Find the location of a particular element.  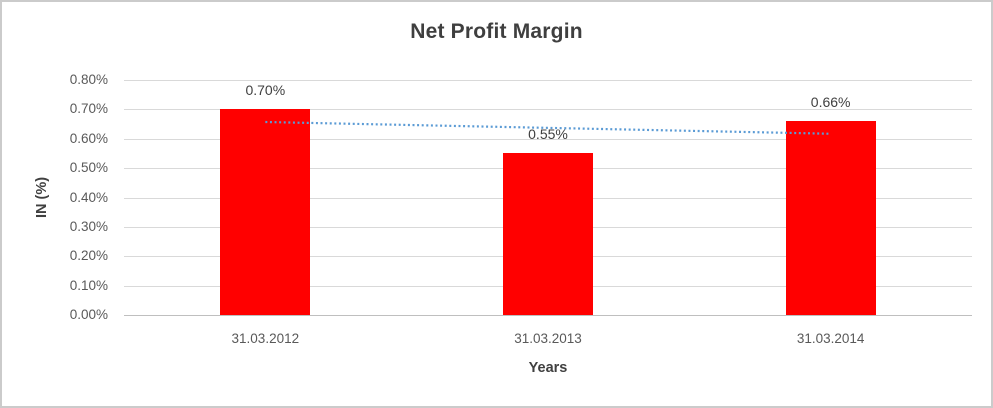

y-tick-label: 0.60% is located at coordinates (88, 138).